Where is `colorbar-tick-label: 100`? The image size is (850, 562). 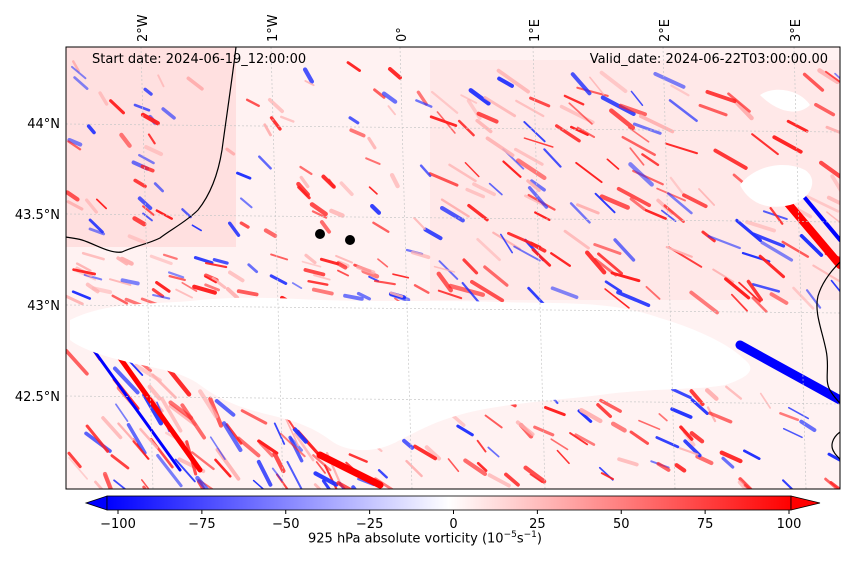
colorbar-tick-label: 100 is located at coordinates (789, 524).